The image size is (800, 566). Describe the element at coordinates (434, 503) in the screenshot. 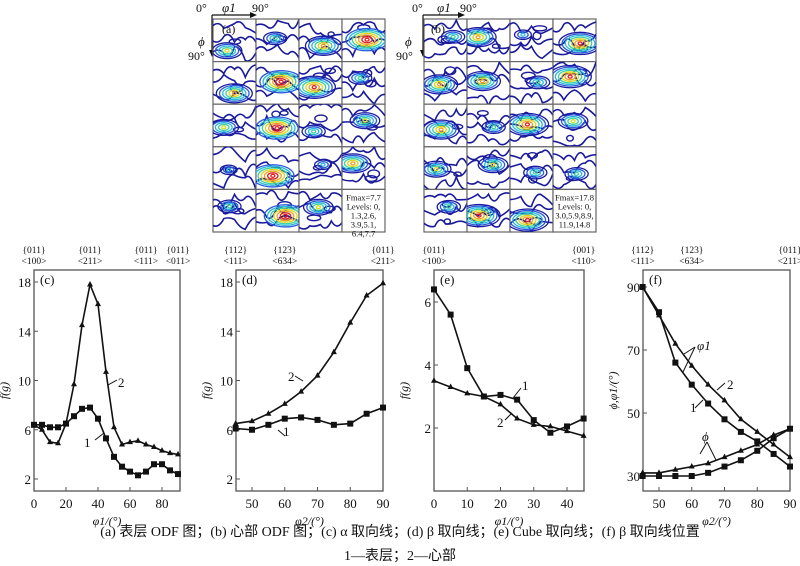

I see `x-tick-label: 0` at that location.